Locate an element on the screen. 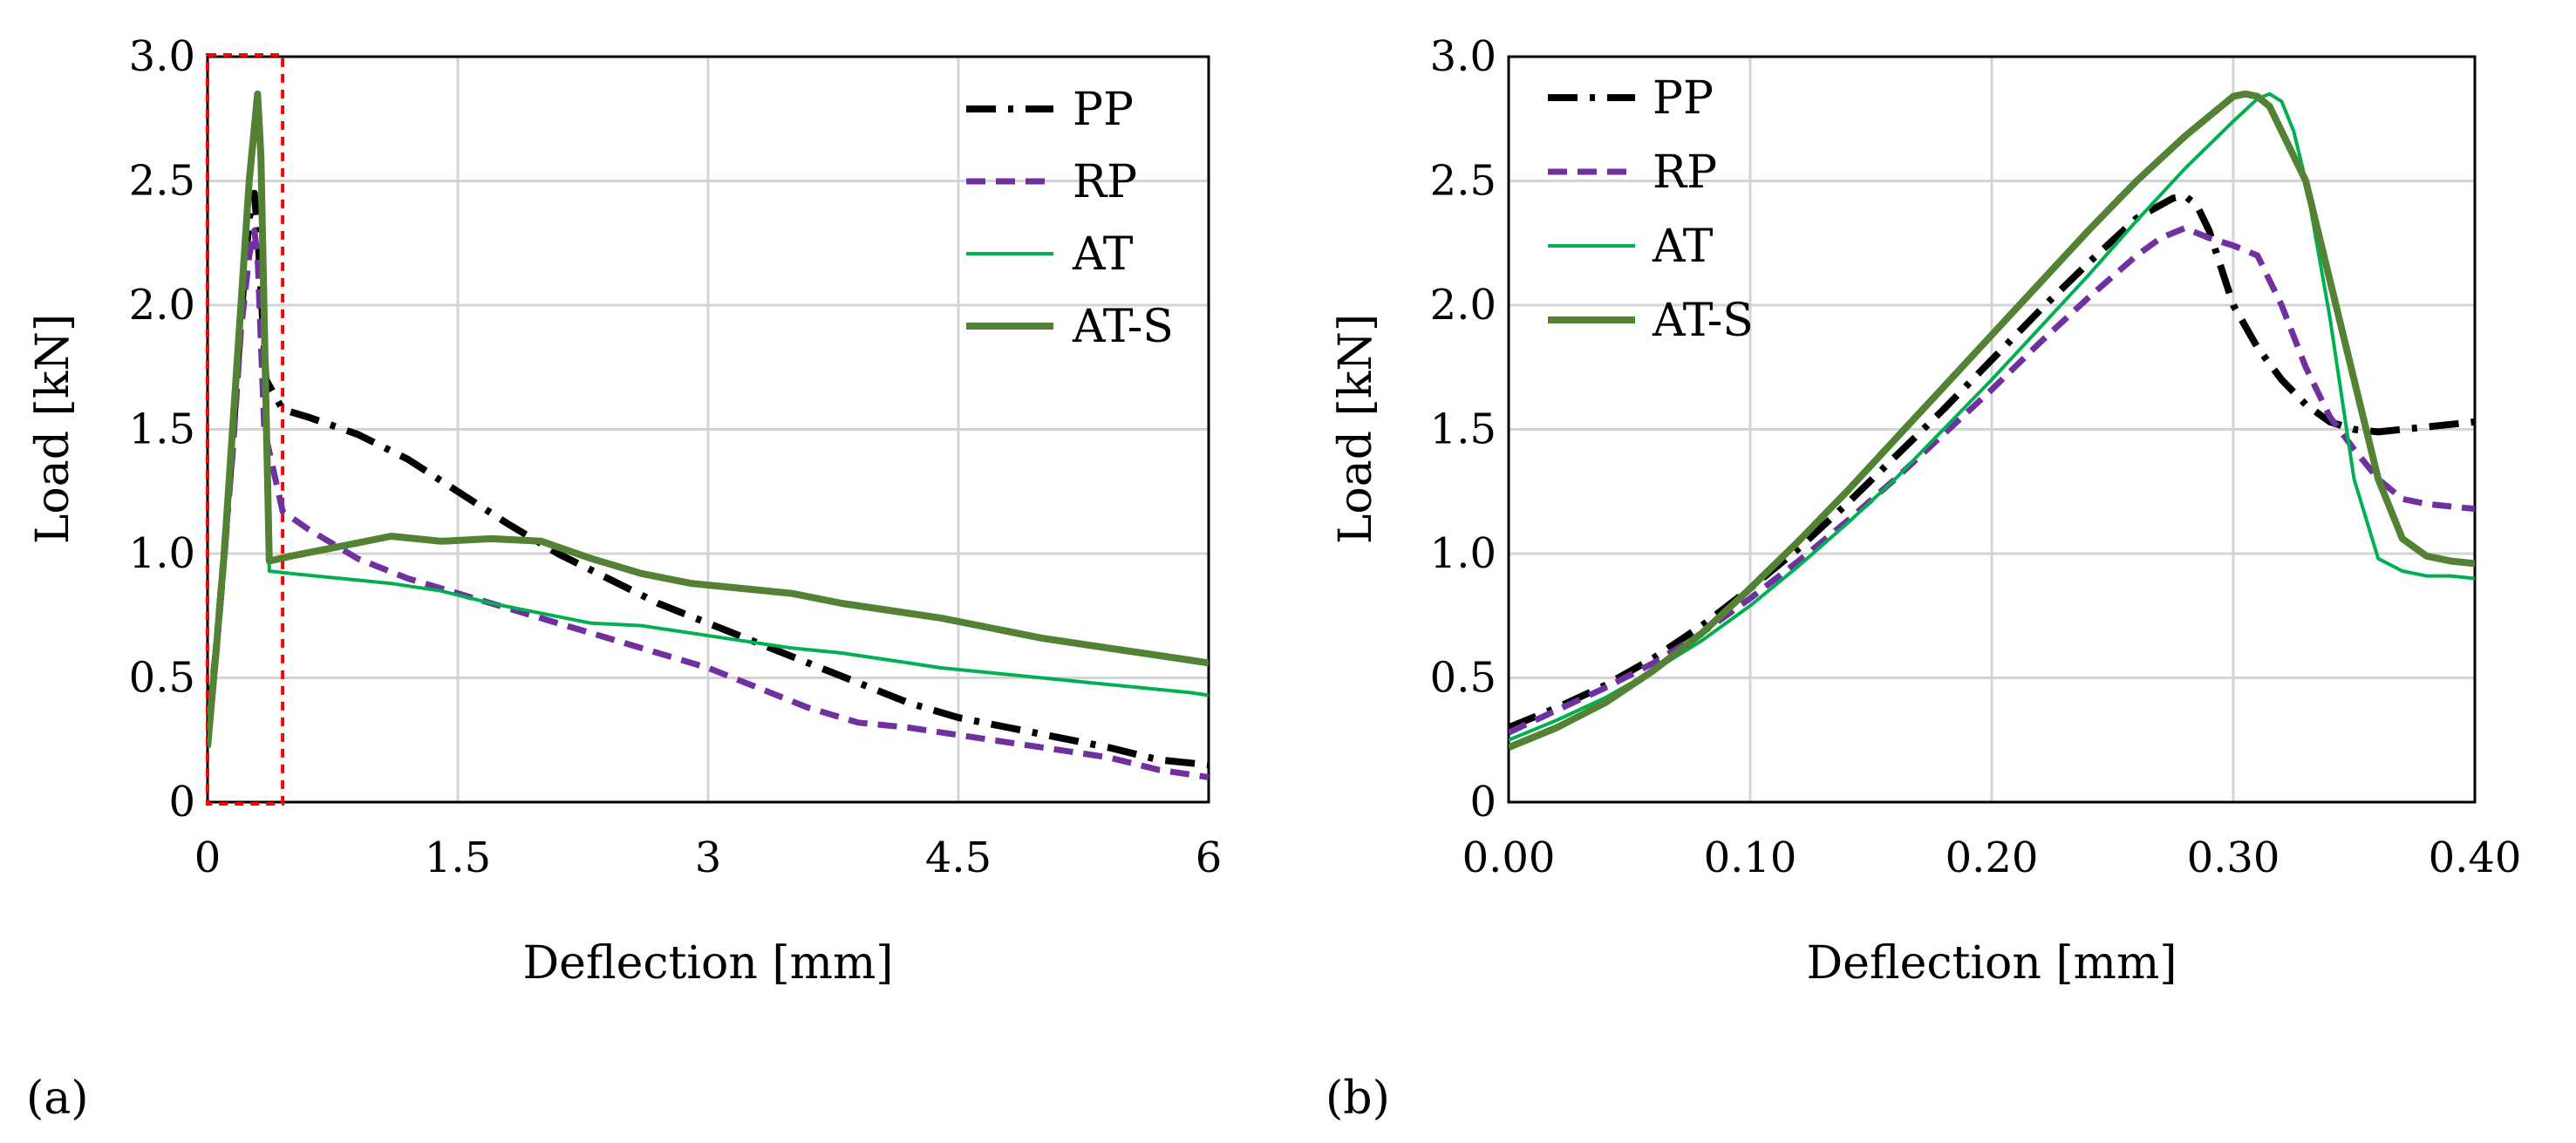  x-tick-label: 6 is located at coordinates (1210, 858).